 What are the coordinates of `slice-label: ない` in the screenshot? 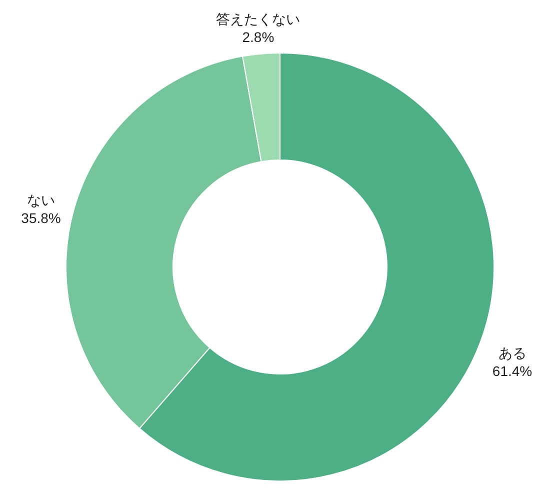 It's located at (40, 200).